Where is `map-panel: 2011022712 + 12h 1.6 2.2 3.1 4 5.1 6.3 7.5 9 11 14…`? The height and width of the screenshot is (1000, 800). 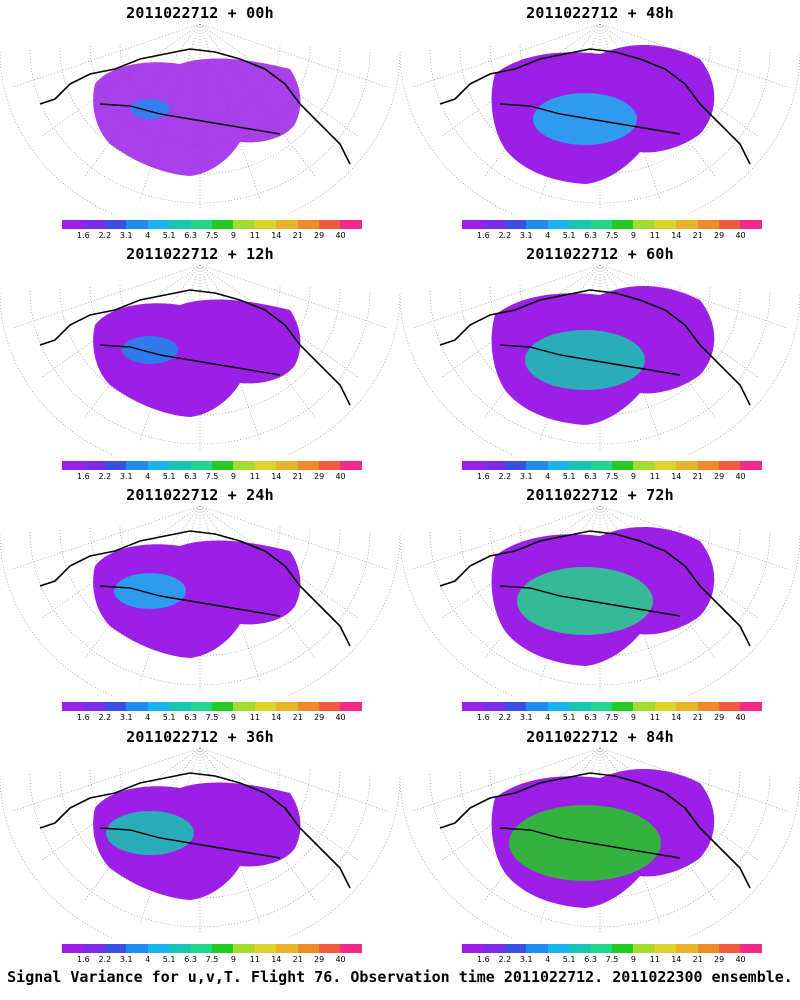
map-panel: 2011022712 + 12h 1.6 2.2 3.1 4 5.1 6.3 7.5 9 11 14… is located at coordinates (200, 361).